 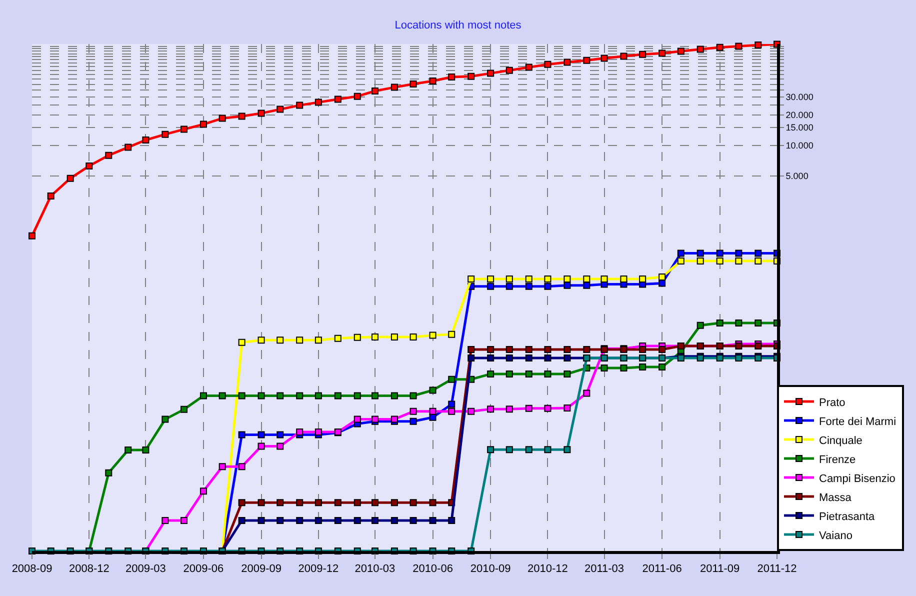 I want to click on x-tick-label: 2009-03, so click(x=146, y=569).